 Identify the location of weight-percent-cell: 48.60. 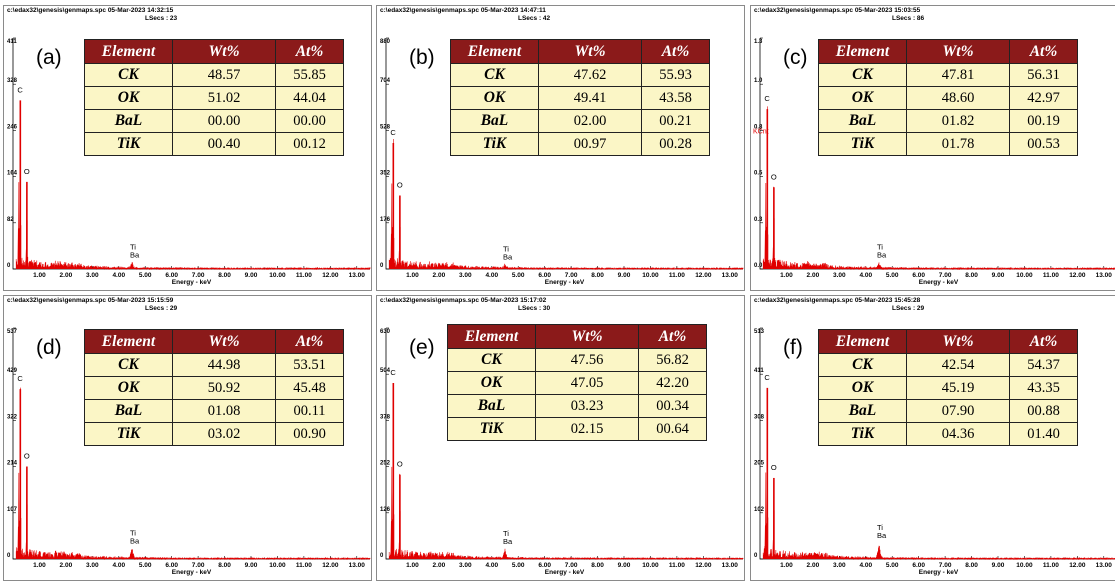
(958, 98).